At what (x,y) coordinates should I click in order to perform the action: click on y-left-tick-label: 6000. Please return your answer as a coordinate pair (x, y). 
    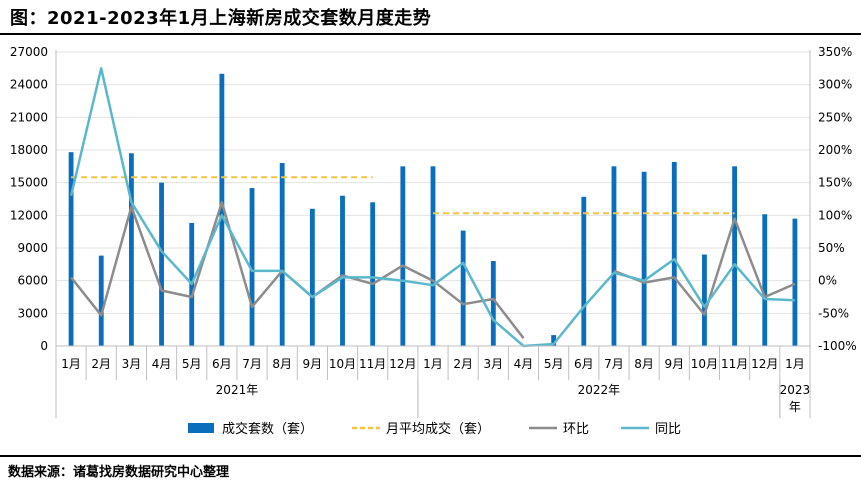
    Looking at the image, I should click on (32, 281).